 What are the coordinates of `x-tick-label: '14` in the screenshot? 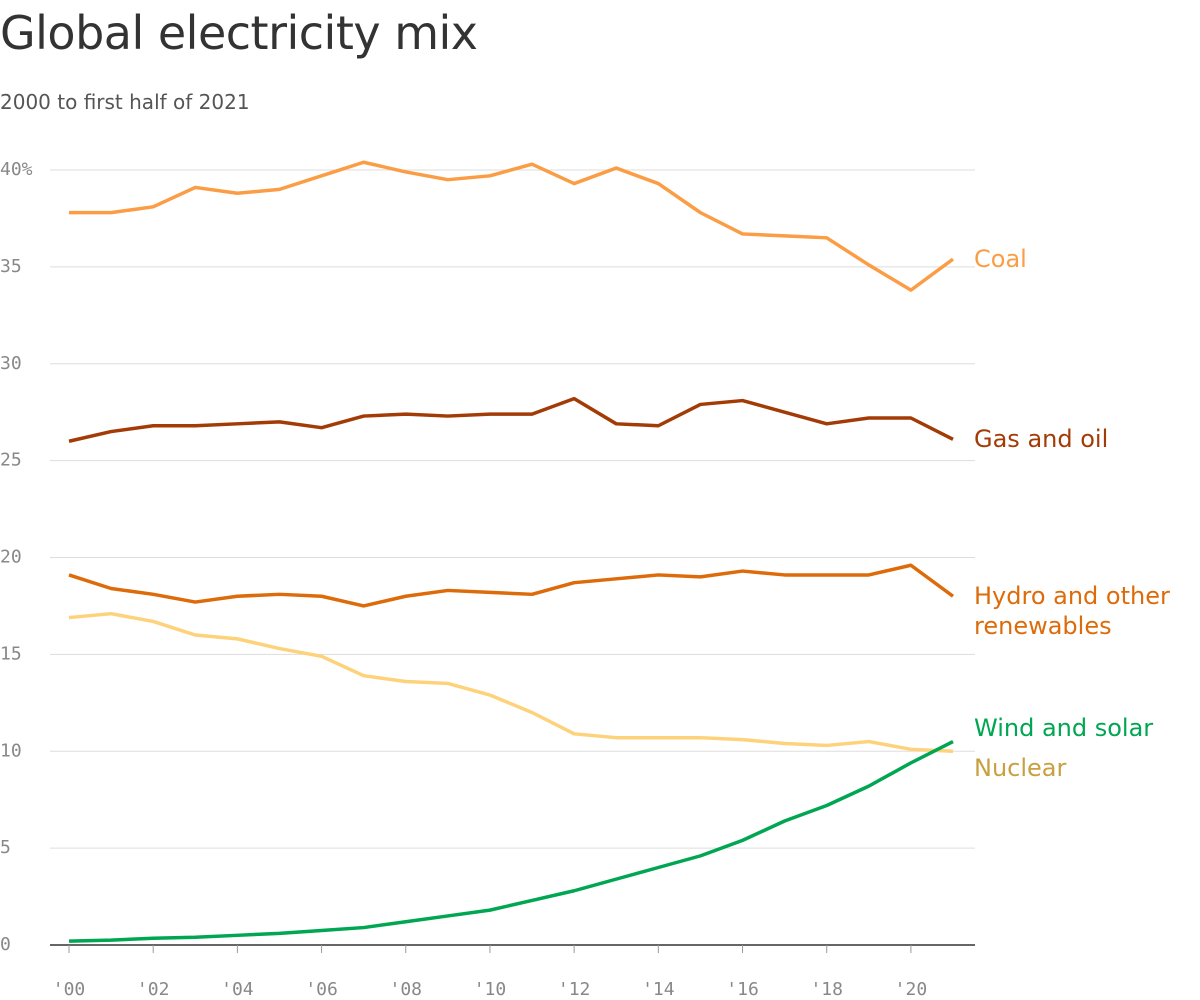 It's located at (658, 989).